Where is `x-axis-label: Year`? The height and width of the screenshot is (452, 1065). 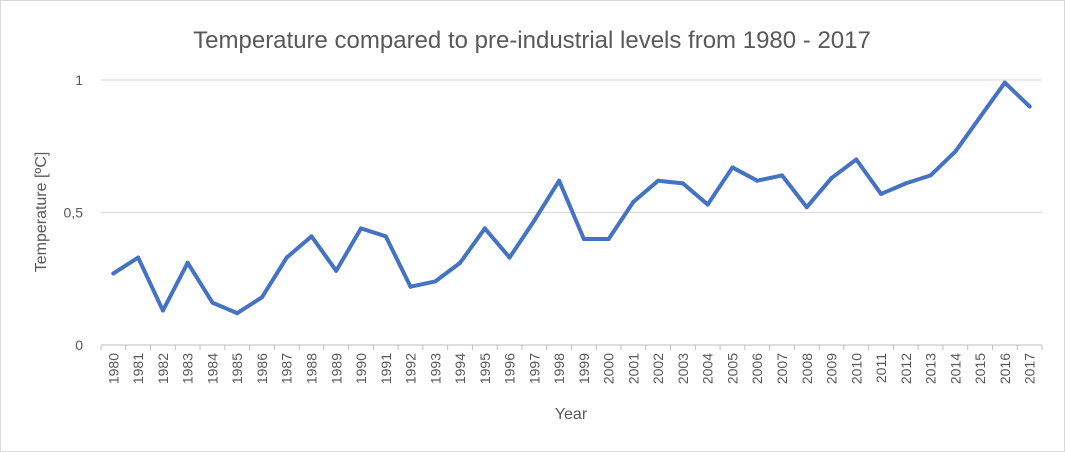
x-axis-label: Year is located at coordinates (571, 414).